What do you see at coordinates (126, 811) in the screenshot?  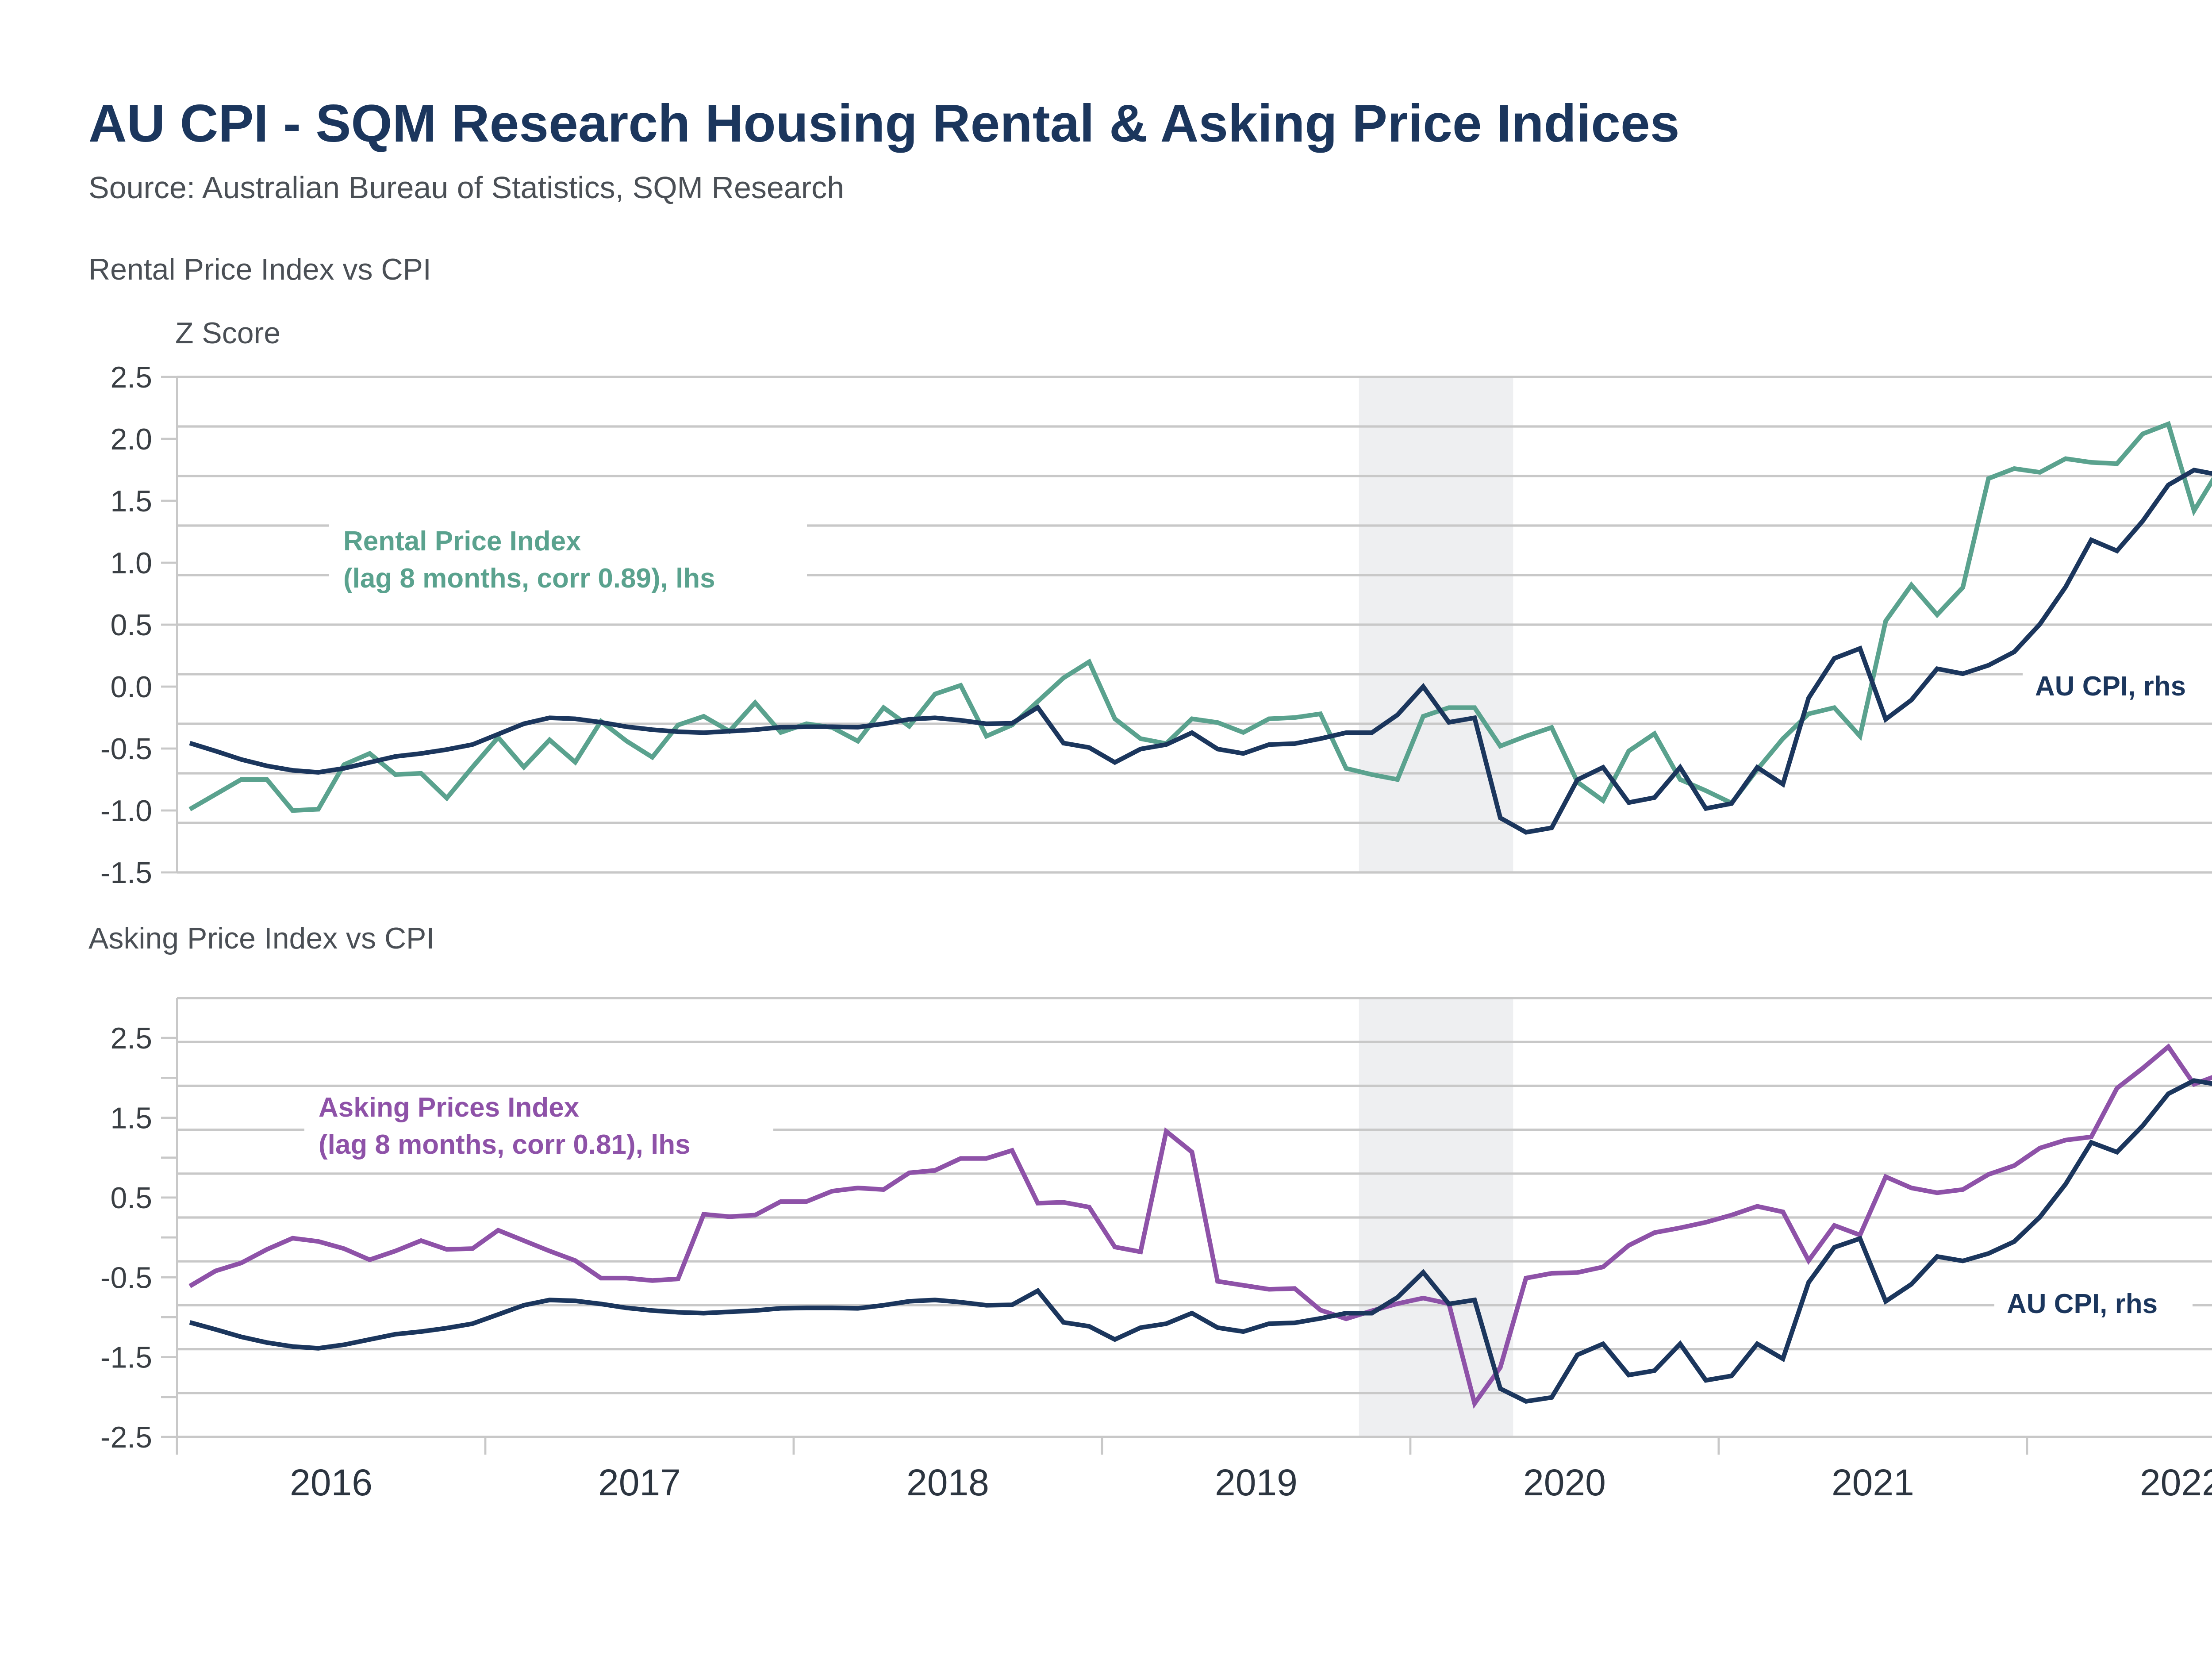 I see `left-tick-label: -1.0` at bounding box center [126, 811].